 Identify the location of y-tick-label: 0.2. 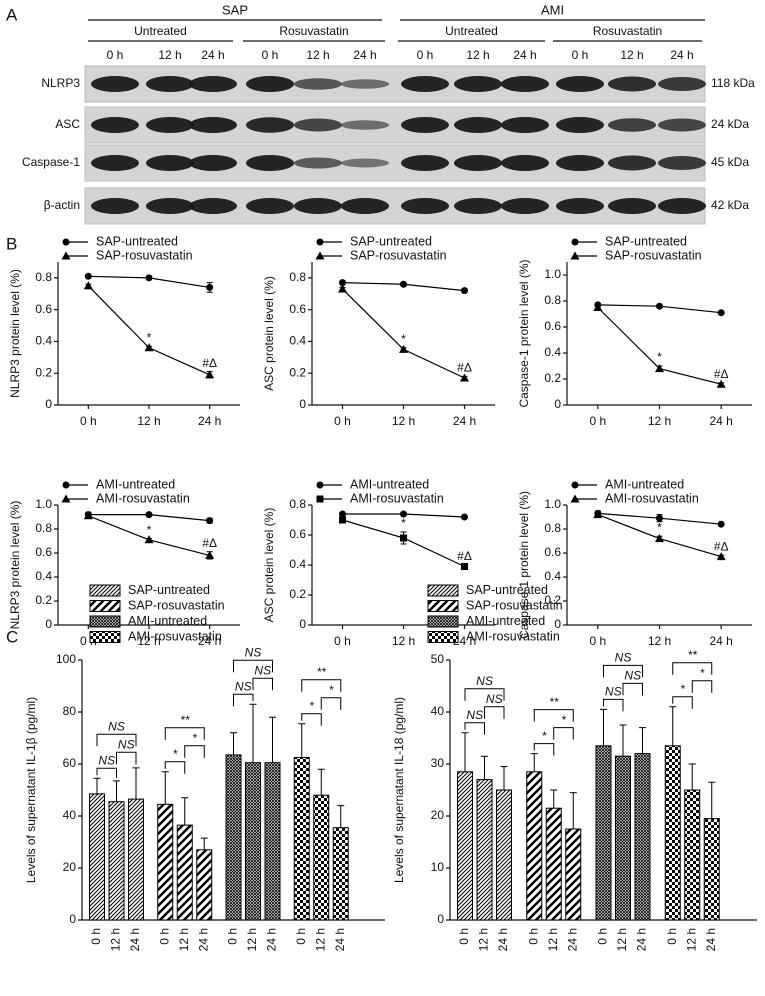
(297, 594).